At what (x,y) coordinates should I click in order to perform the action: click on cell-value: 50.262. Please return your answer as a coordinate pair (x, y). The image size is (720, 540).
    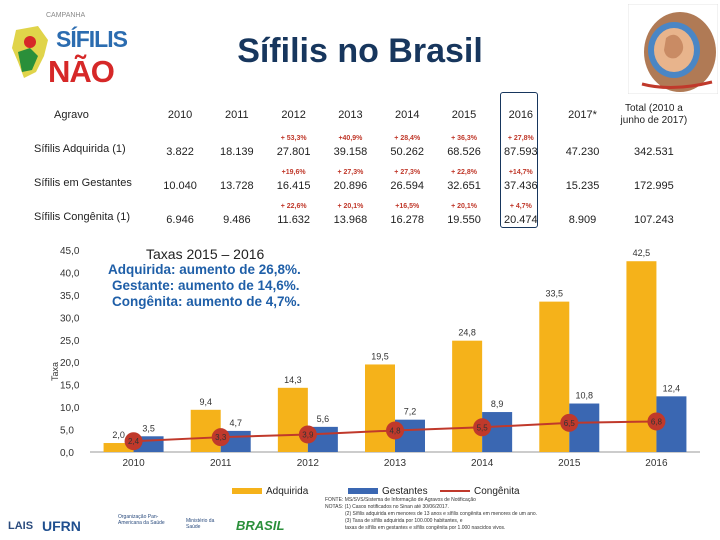
    Looking at the image, I should click on (407, 152).